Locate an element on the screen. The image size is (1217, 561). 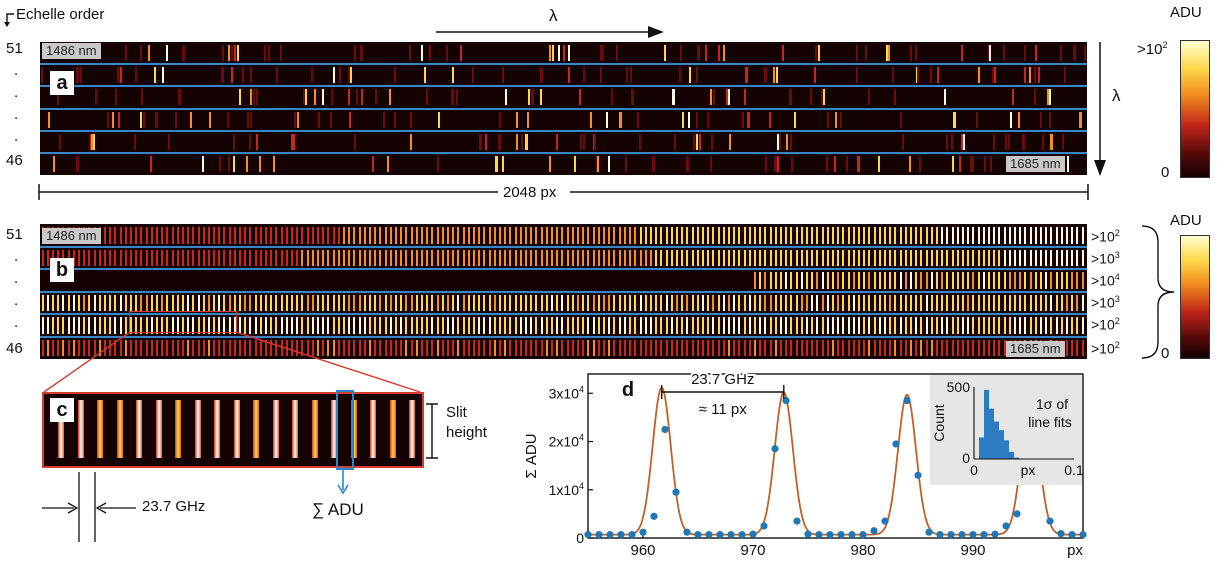
spacing-annotation-1: 23.7 GHz is located at coordinates (722, 379).